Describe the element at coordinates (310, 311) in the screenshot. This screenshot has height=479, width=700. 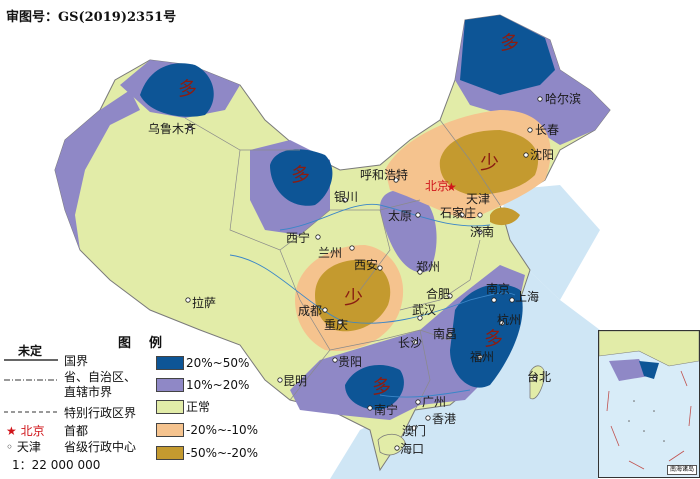
I see `city-chengdu: 成都` at that location.